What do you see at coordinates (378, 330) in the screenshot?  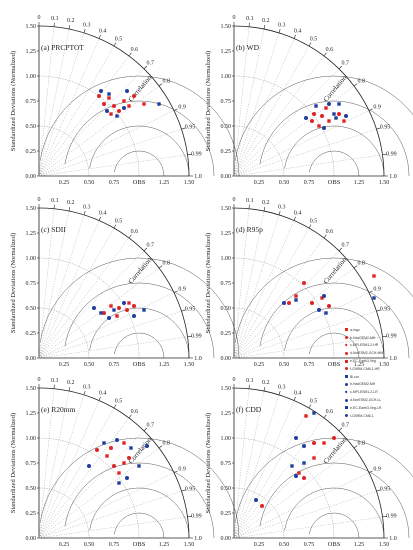 I see `legend-item: a-Ingo` at bounding box center [378, 330].